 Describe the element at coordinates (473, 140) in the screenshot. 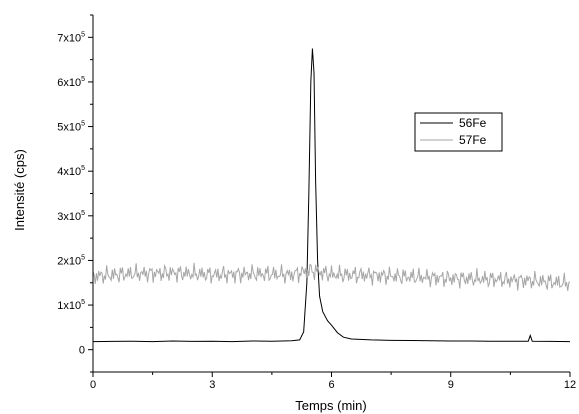

I see `legend-label: 57Fe` at that location.